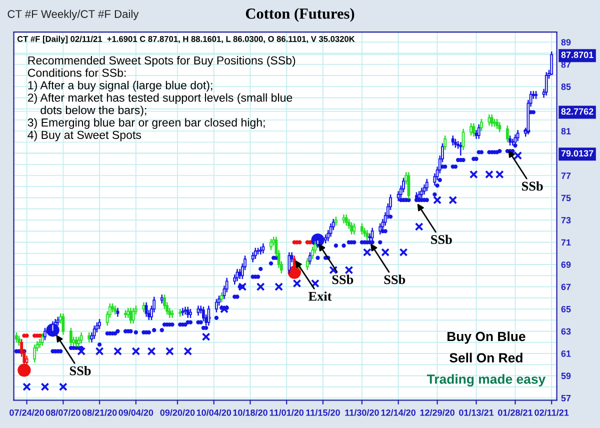 The height and width of the screenshot is (428, 600). I want to click on y-tick-label: 81, so click(566, 131).